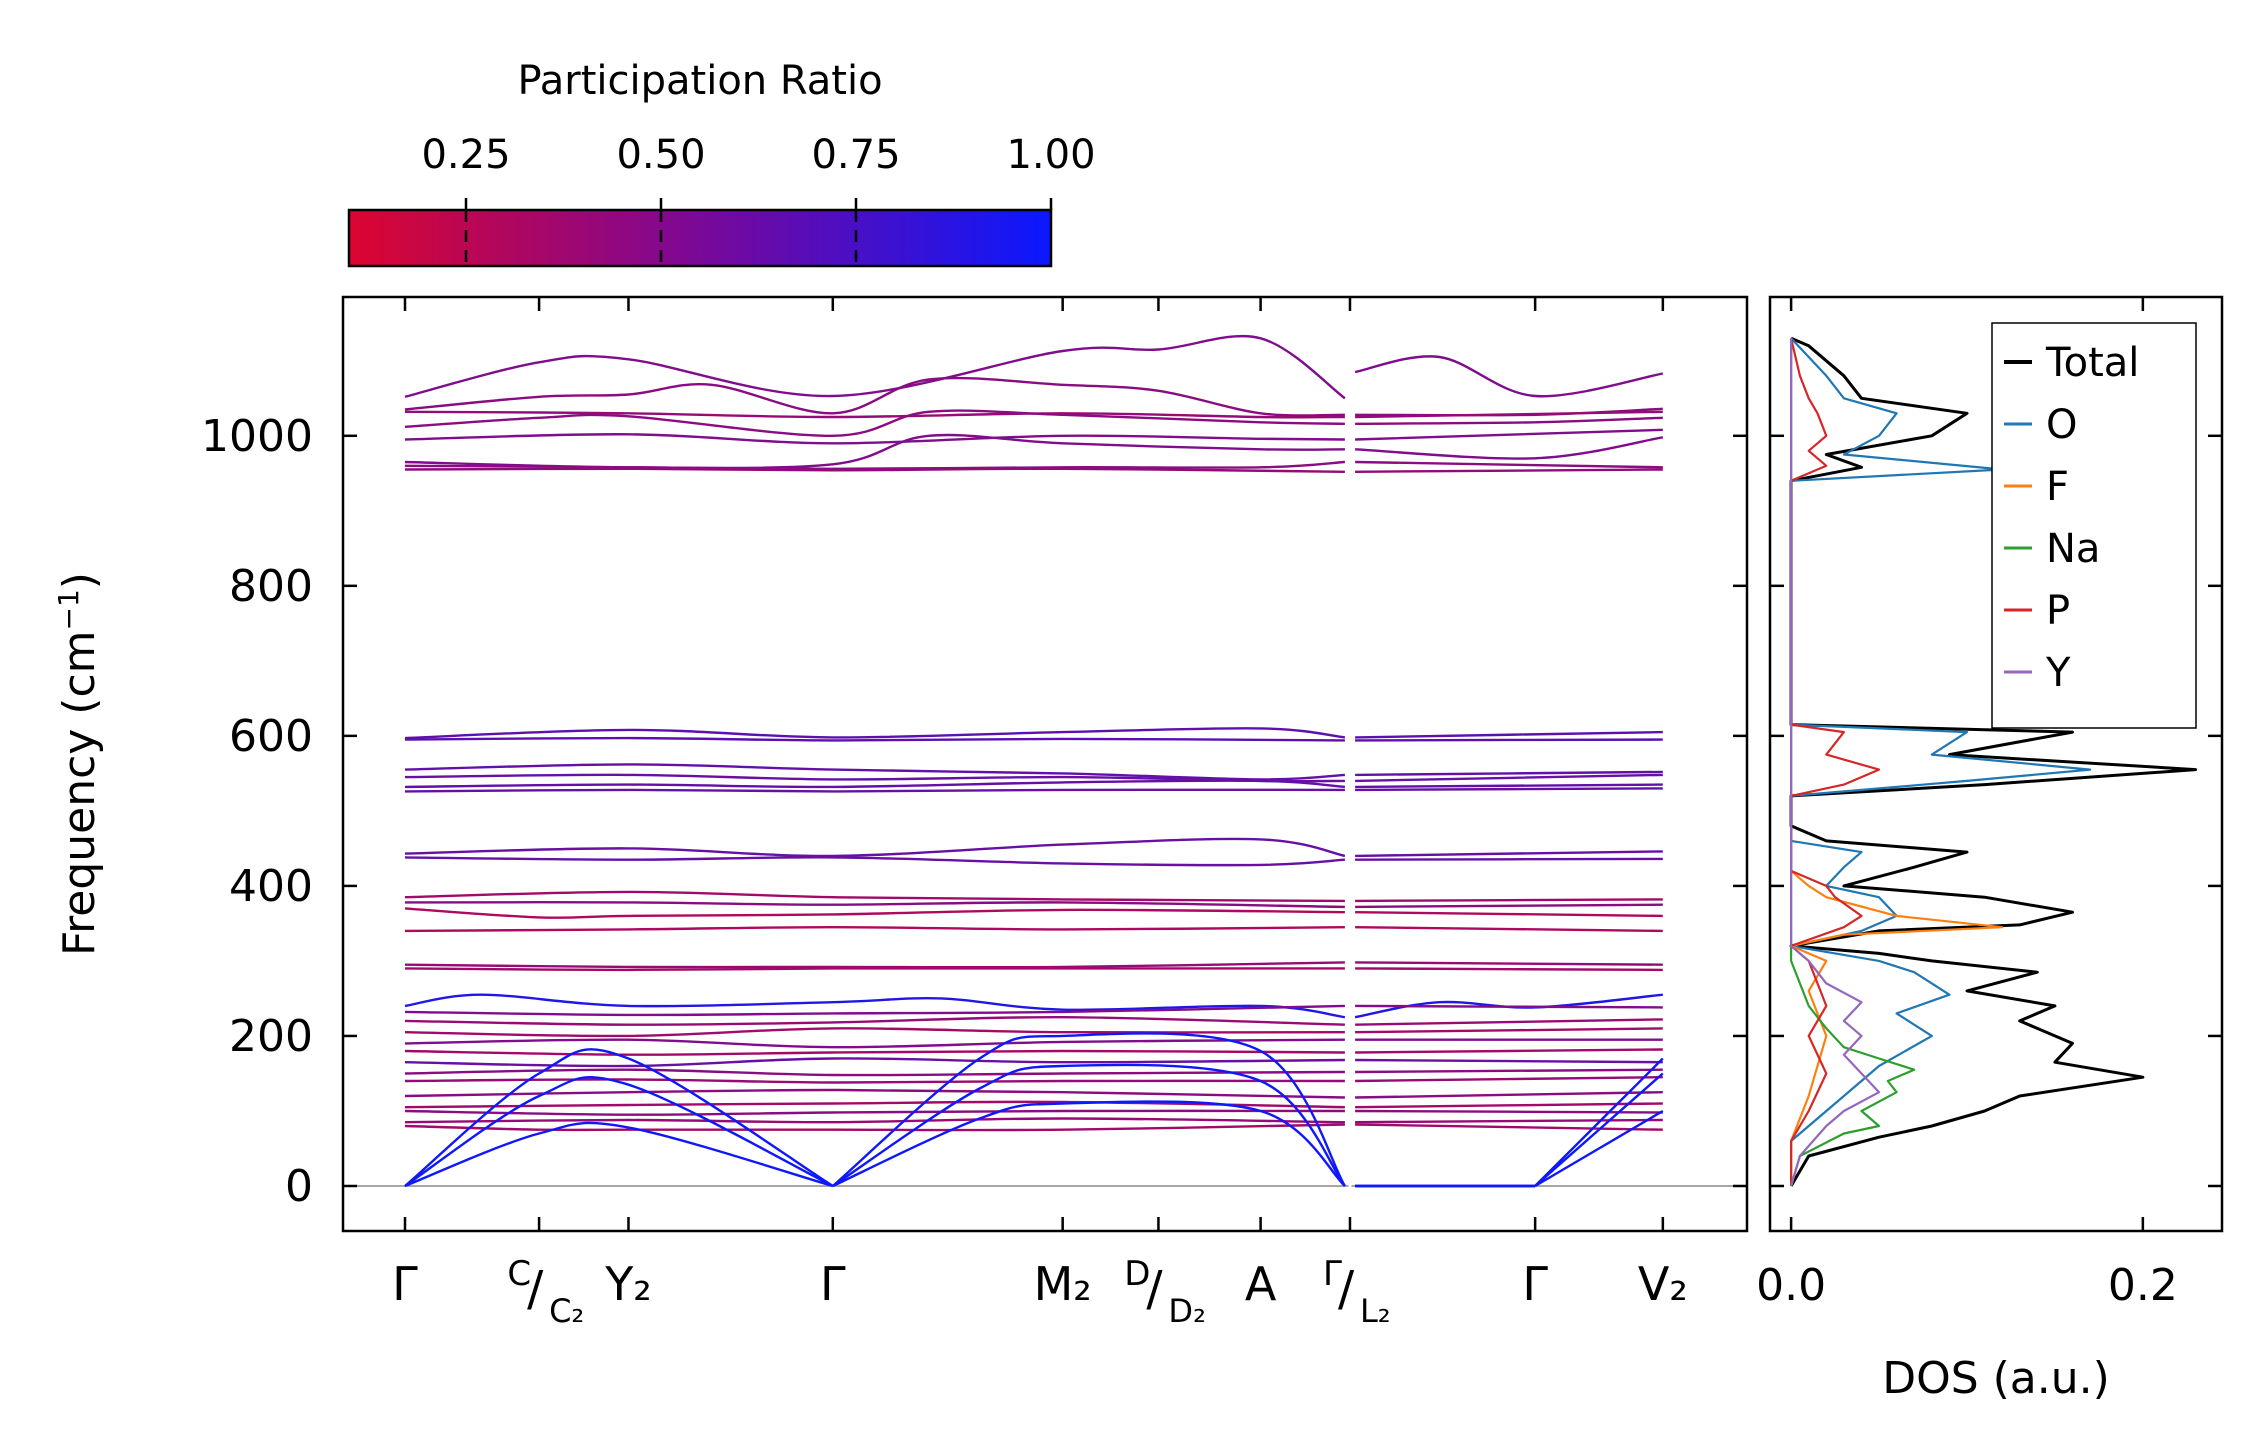  I want to click on dos-line-p, so click(1835, 762).